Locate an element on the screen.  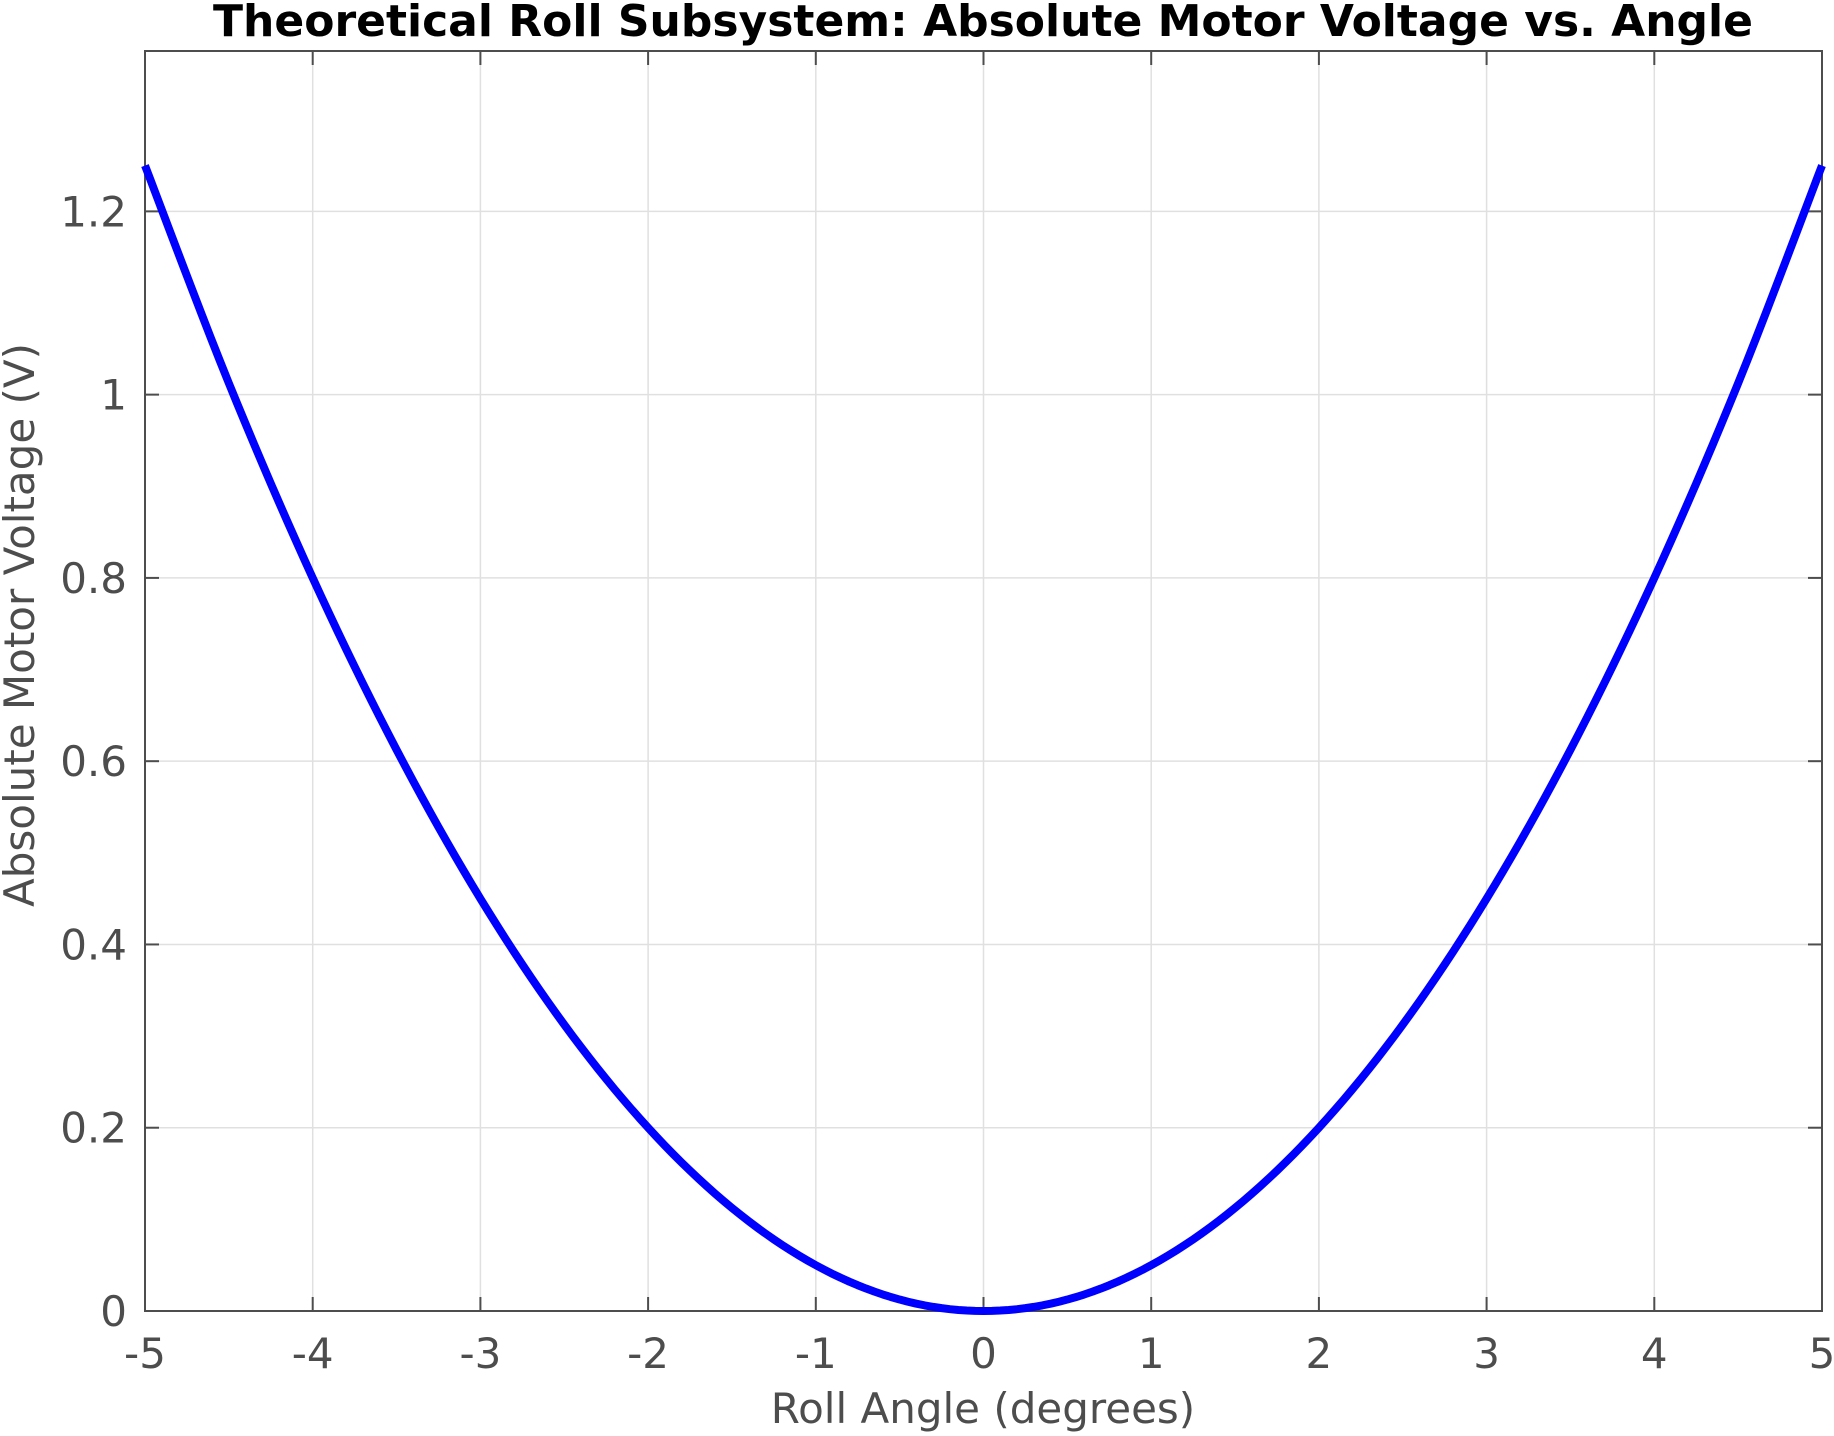
x-tick-label: -1 is located at coordinates (816, 1353).